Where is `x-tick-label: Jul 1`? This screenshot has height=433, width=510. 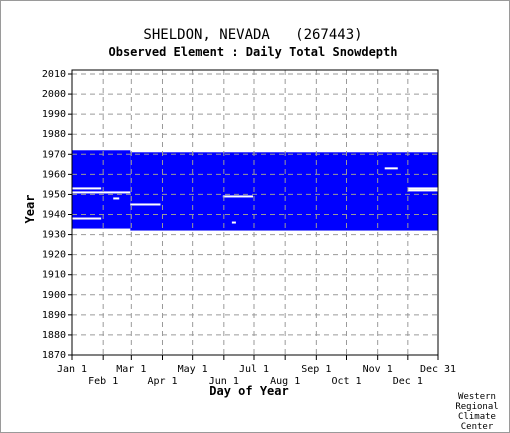
x-tick-label: Jul 1 is located at coordinates (254, 369).